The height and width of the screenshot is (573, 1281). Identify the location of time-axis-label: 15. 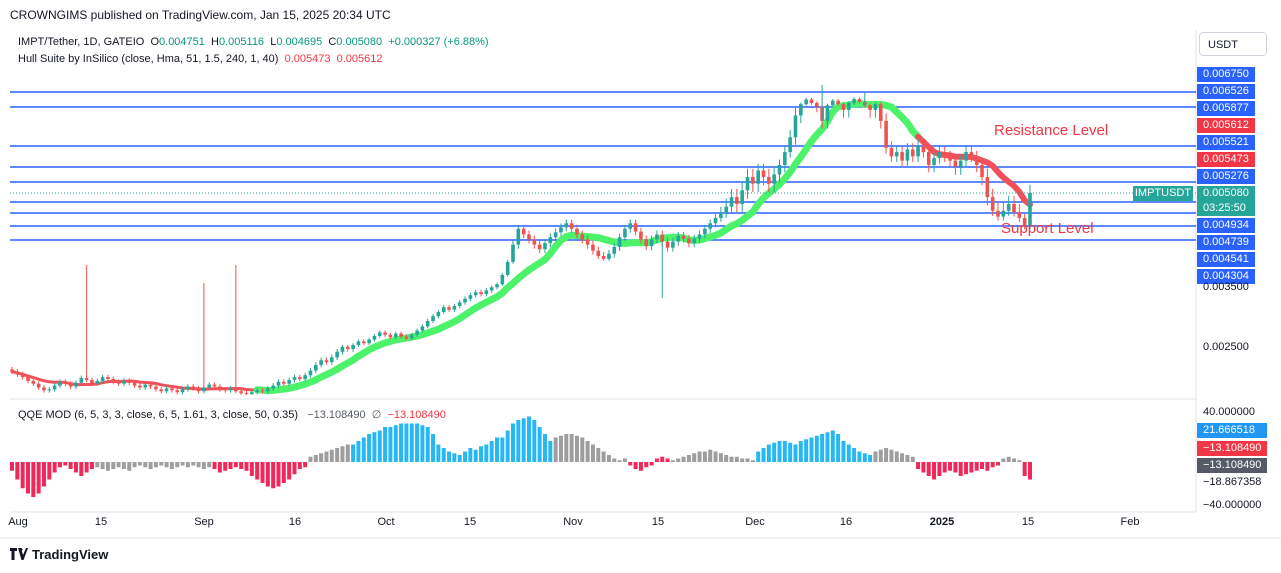
(101, 522).